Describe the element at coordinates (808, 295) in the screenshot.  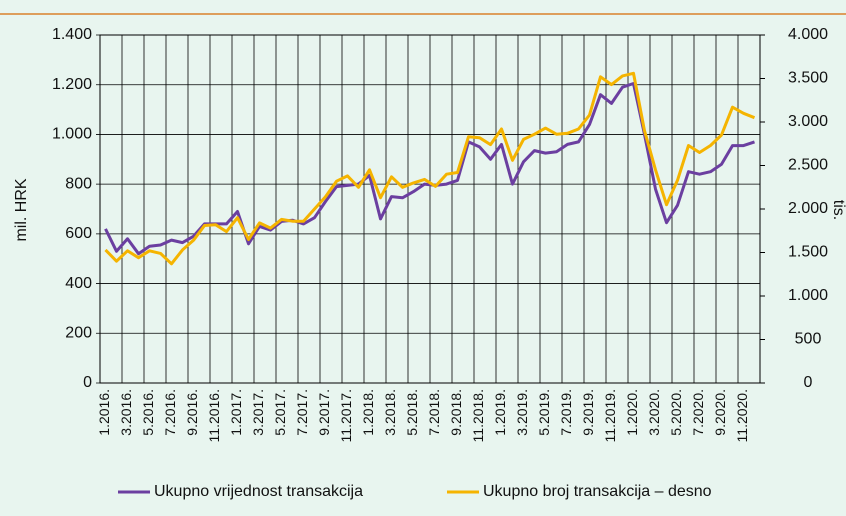
I see `y2-tick-label: 1.000` at that location.